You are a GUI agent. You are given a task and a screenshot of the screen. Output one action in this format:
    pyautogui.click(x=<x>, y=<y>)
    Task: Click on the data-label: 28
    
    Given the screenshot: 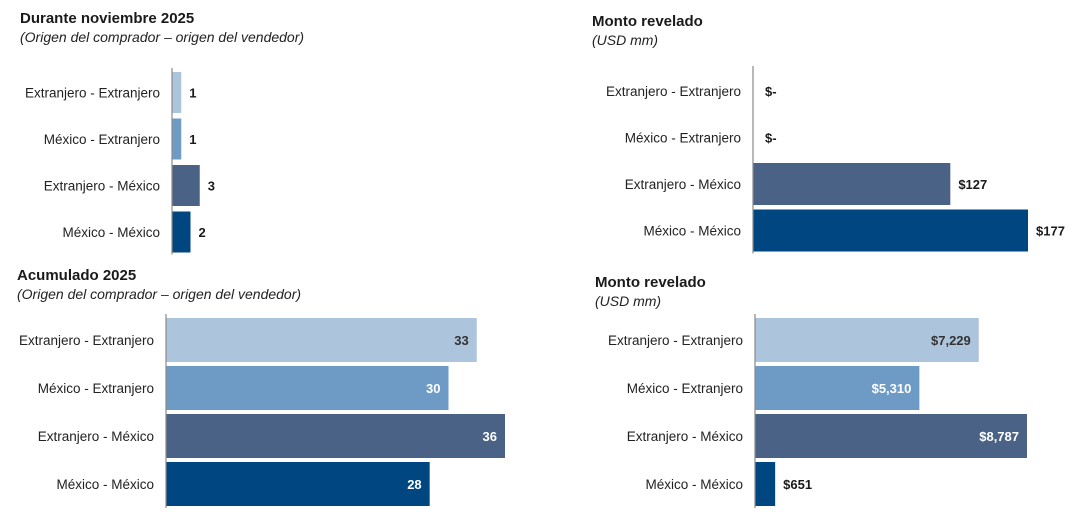 What is the action you would take?
    pyautogui.click(x=414, y=484)
    